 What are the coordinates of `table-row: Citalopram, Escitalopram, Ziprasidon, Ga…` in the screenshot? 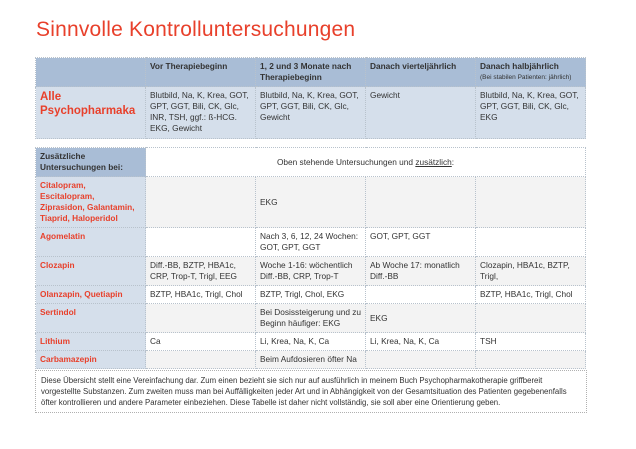 It's located at (311, 202).